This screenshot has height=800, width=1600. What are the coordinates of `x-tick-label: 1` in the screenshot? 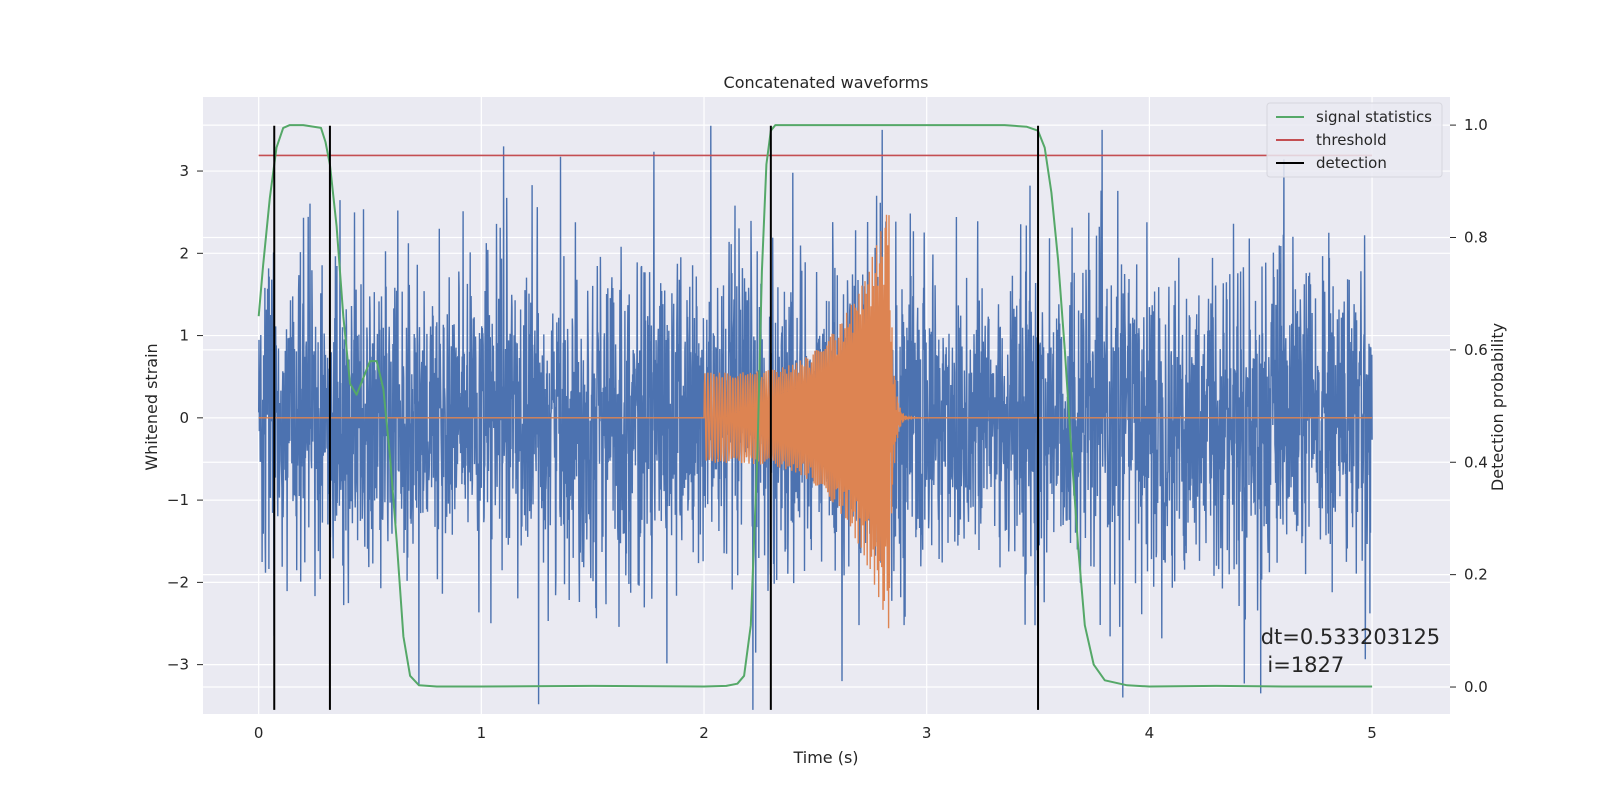 It's located at (482, 733).